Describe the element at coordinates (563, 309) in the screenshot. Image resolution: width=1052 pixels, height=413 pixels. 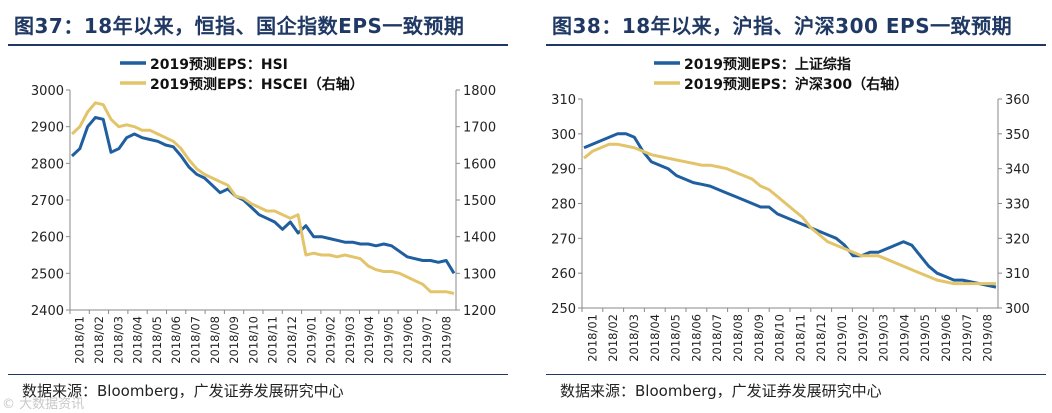
I see `y-tick-label-left: 250` at that location.